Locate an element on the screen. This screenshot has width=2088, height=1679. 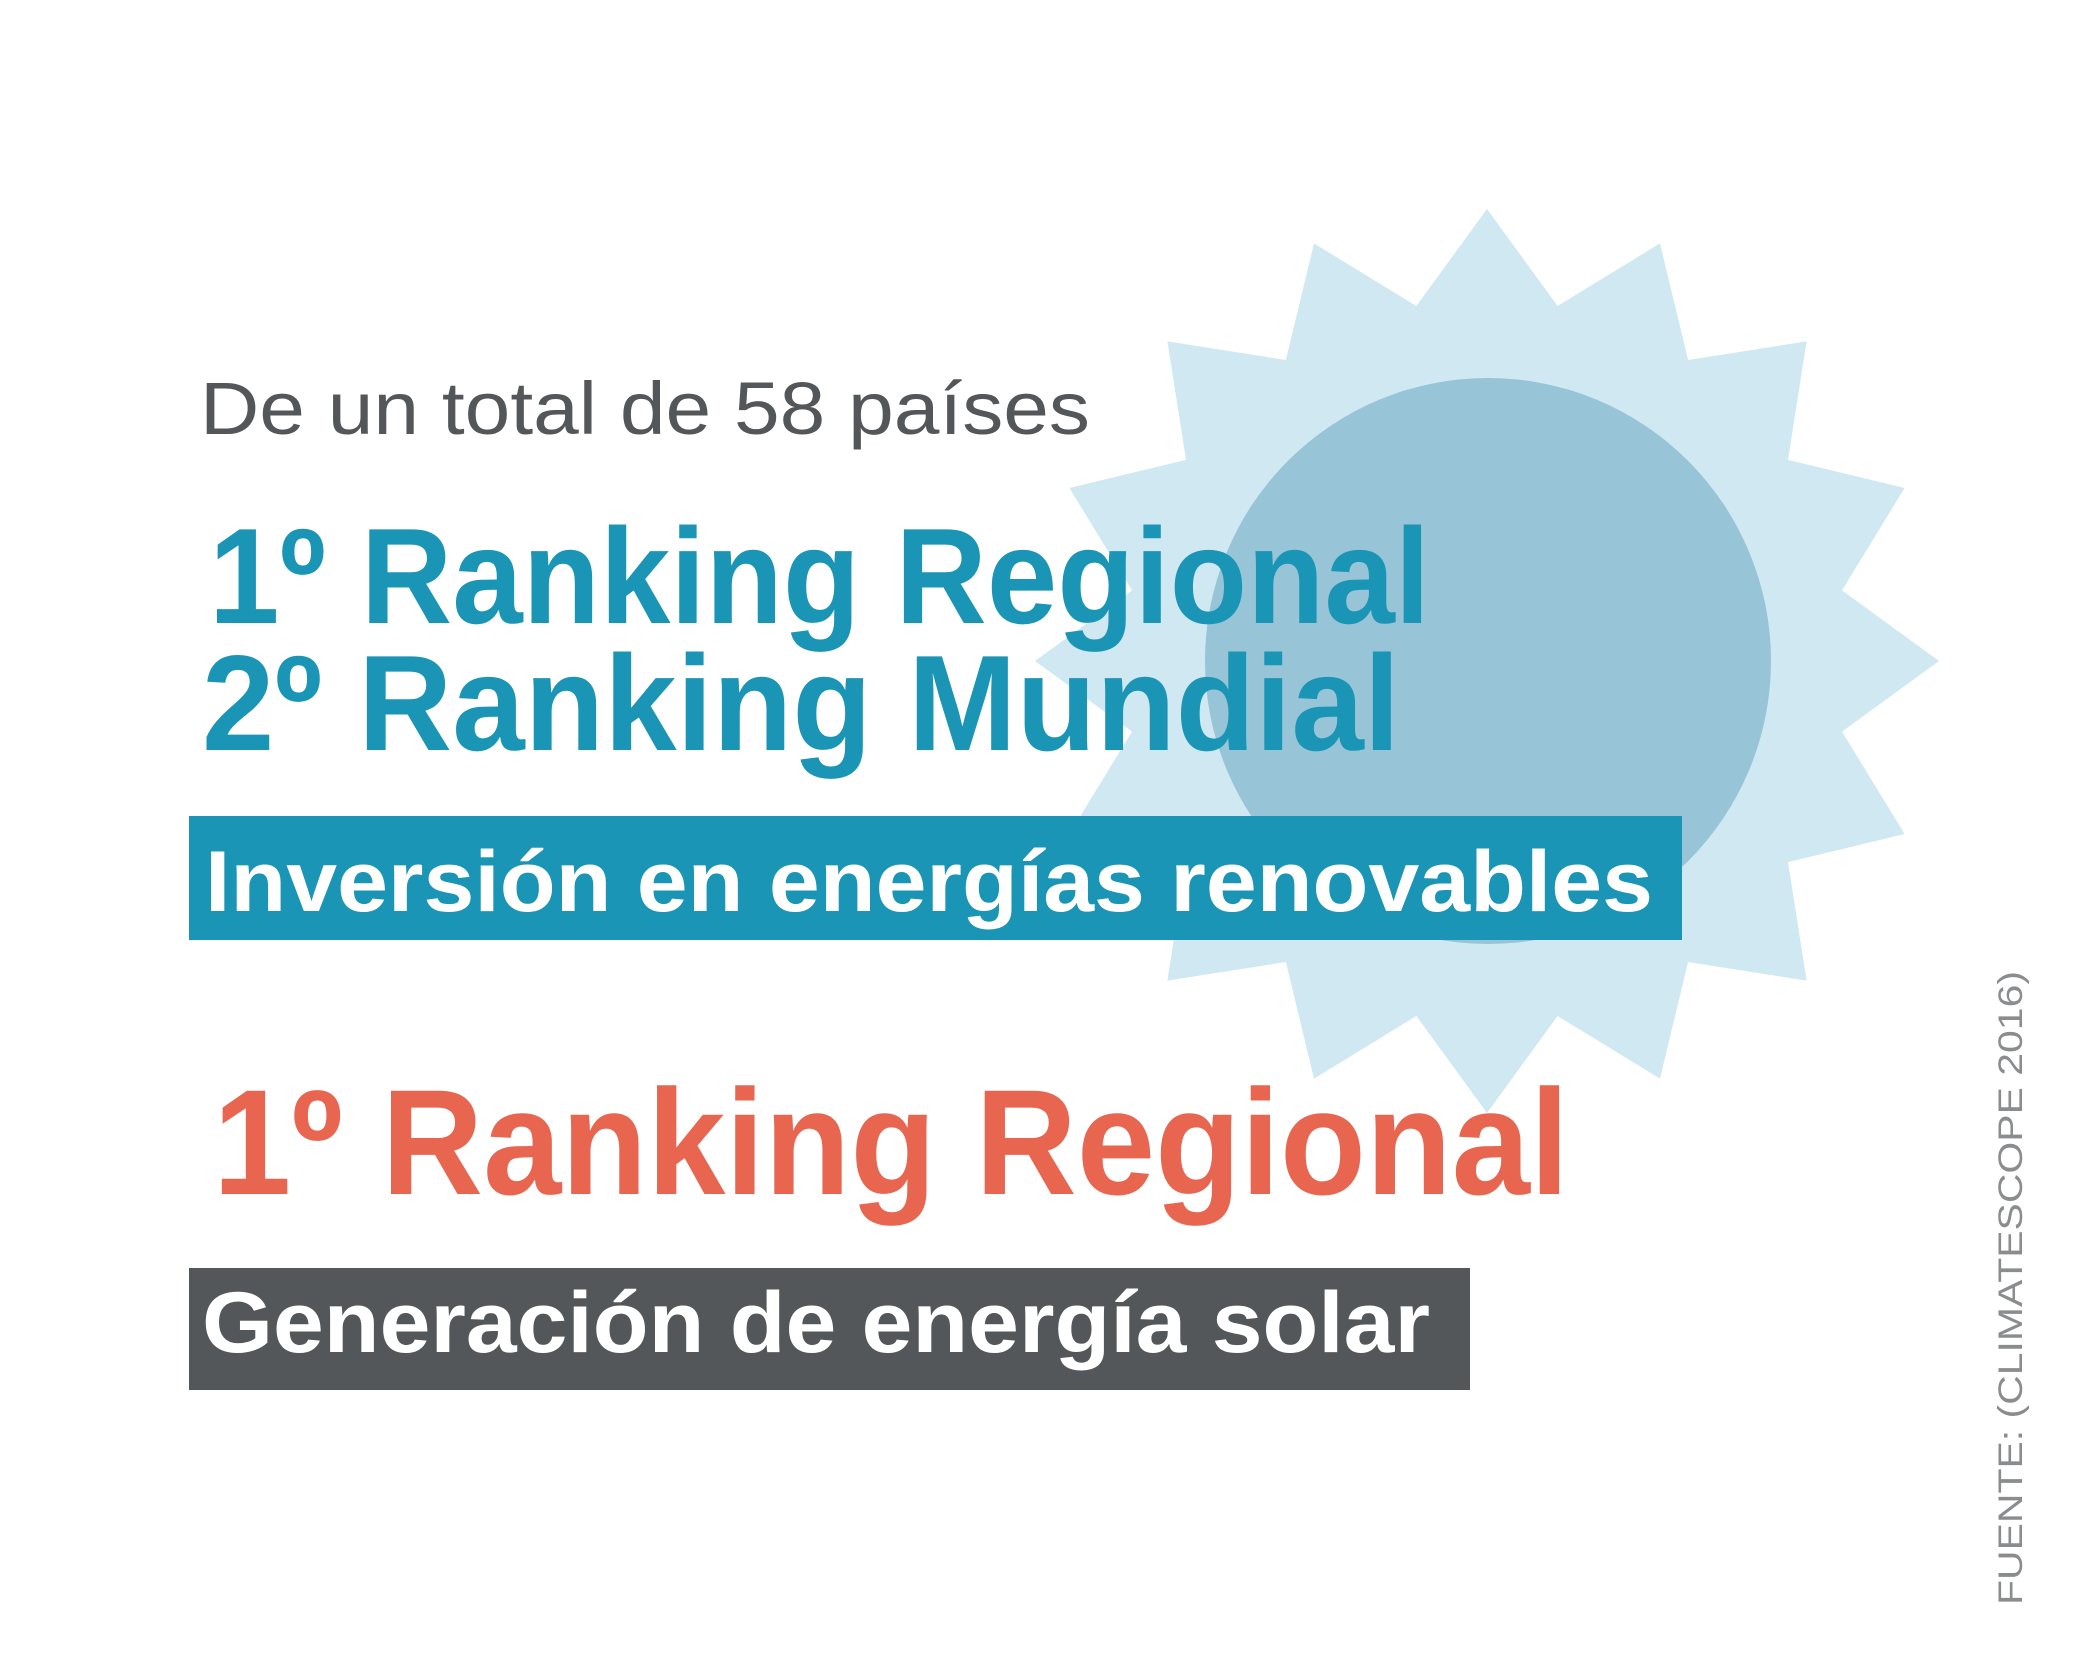
investment-label: Inversión en energías renovables is located at coordinates (929, 882).